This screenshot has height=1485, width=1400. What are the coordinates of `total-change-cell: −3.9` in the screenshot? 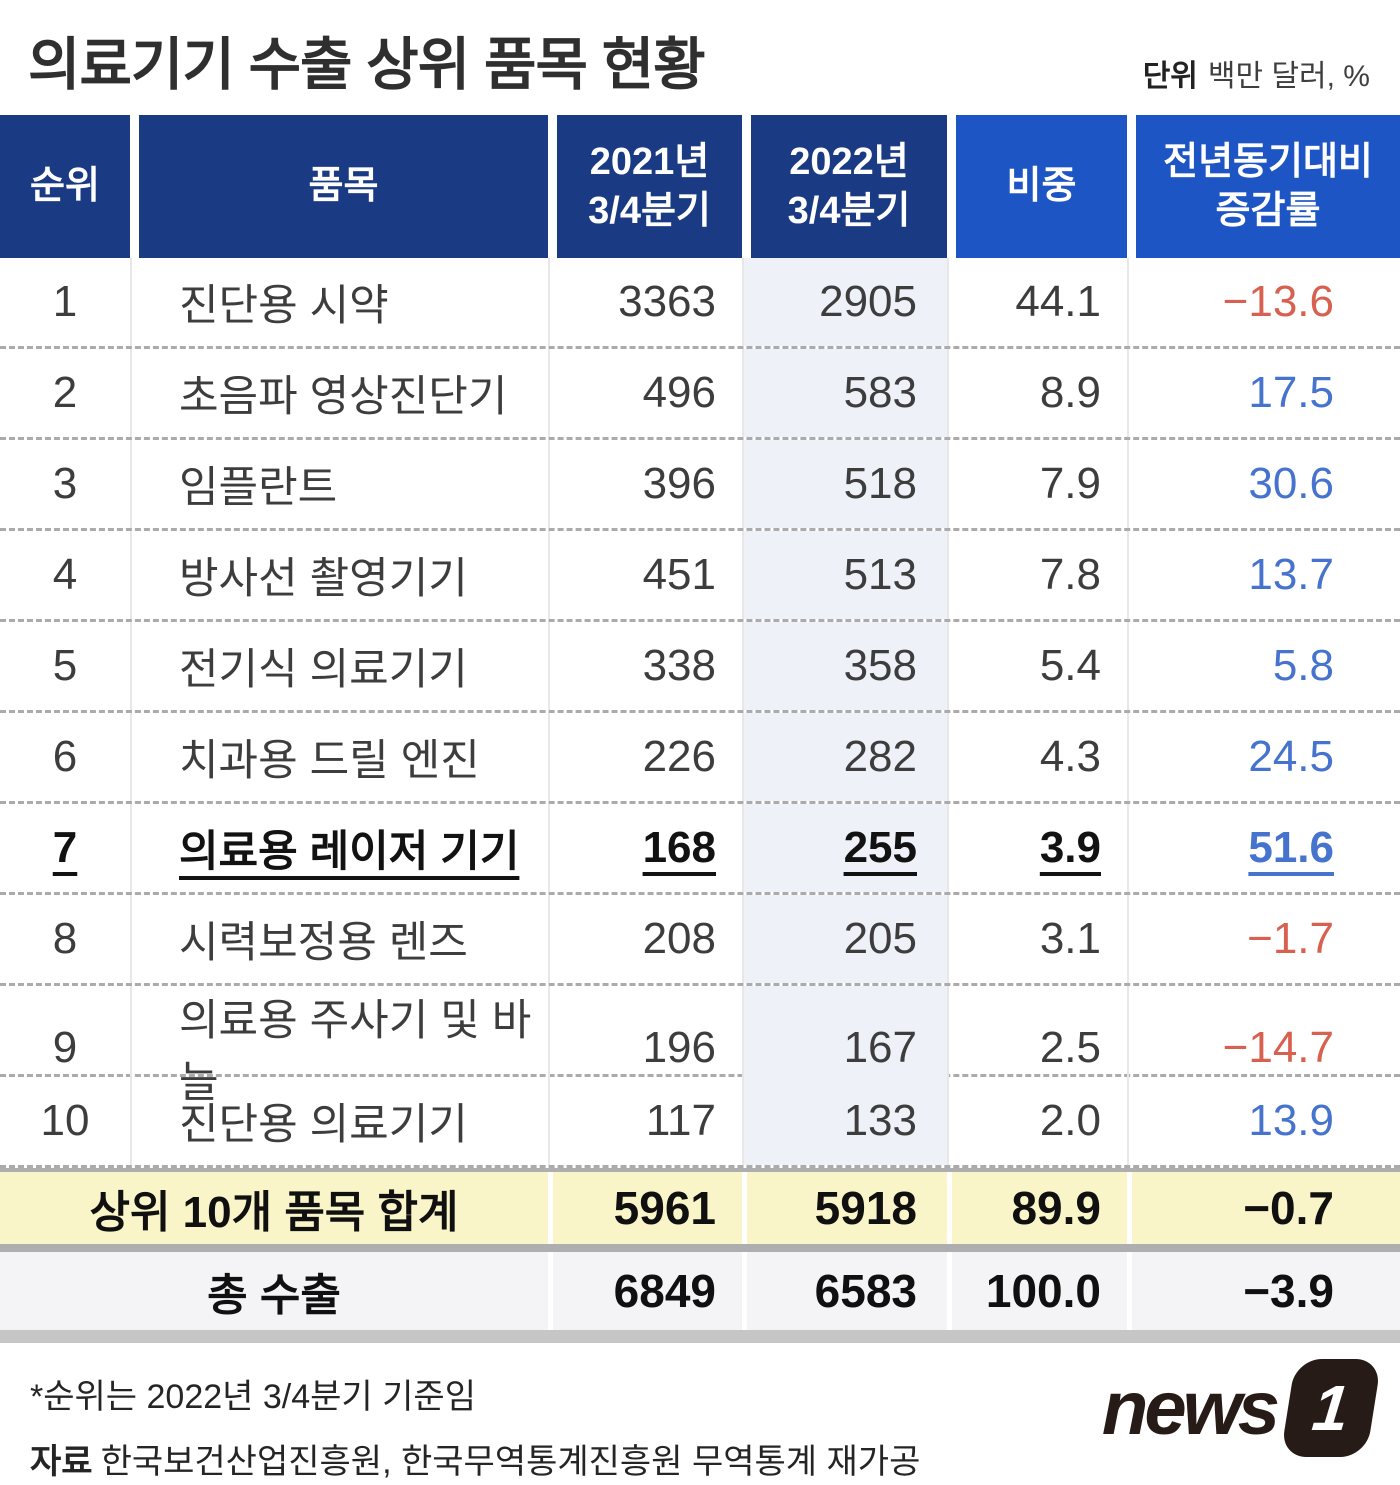 It's located at (1263, 1291).